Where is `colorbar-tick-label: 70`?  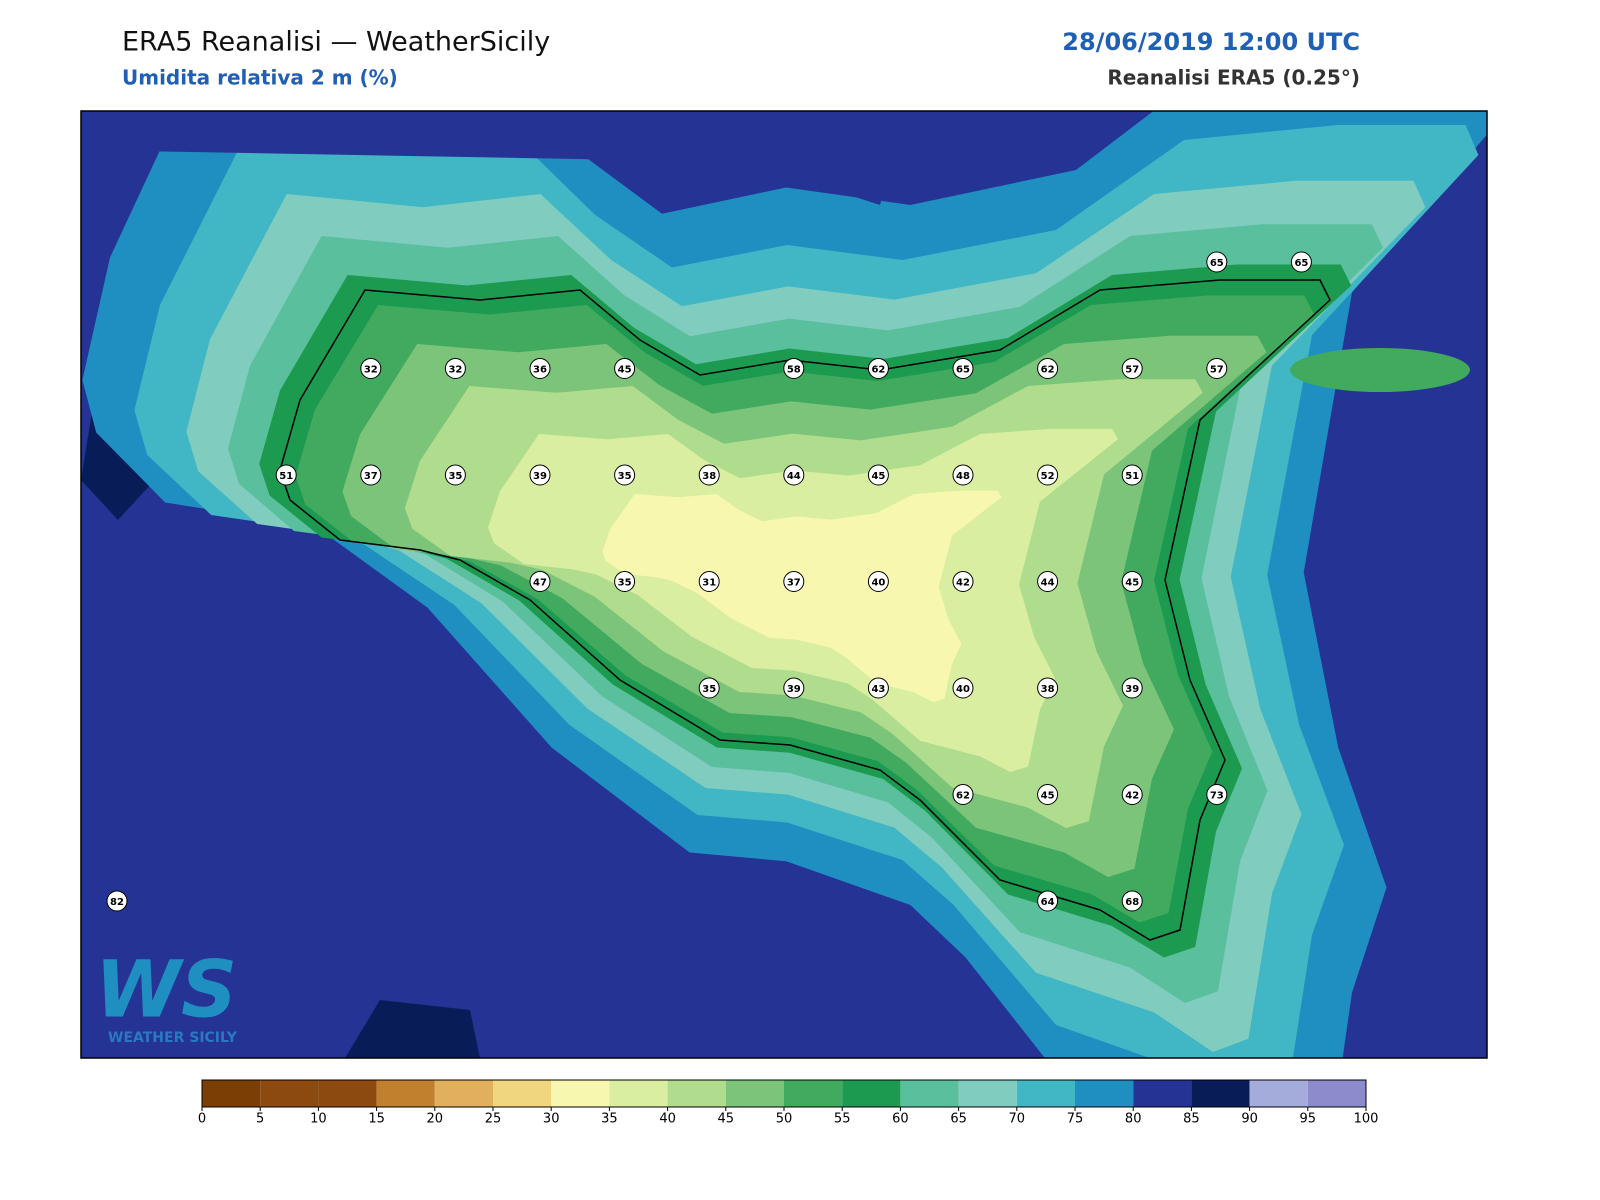
colorbar-tick-label: 70 is located at coordinates (1017, 1119).